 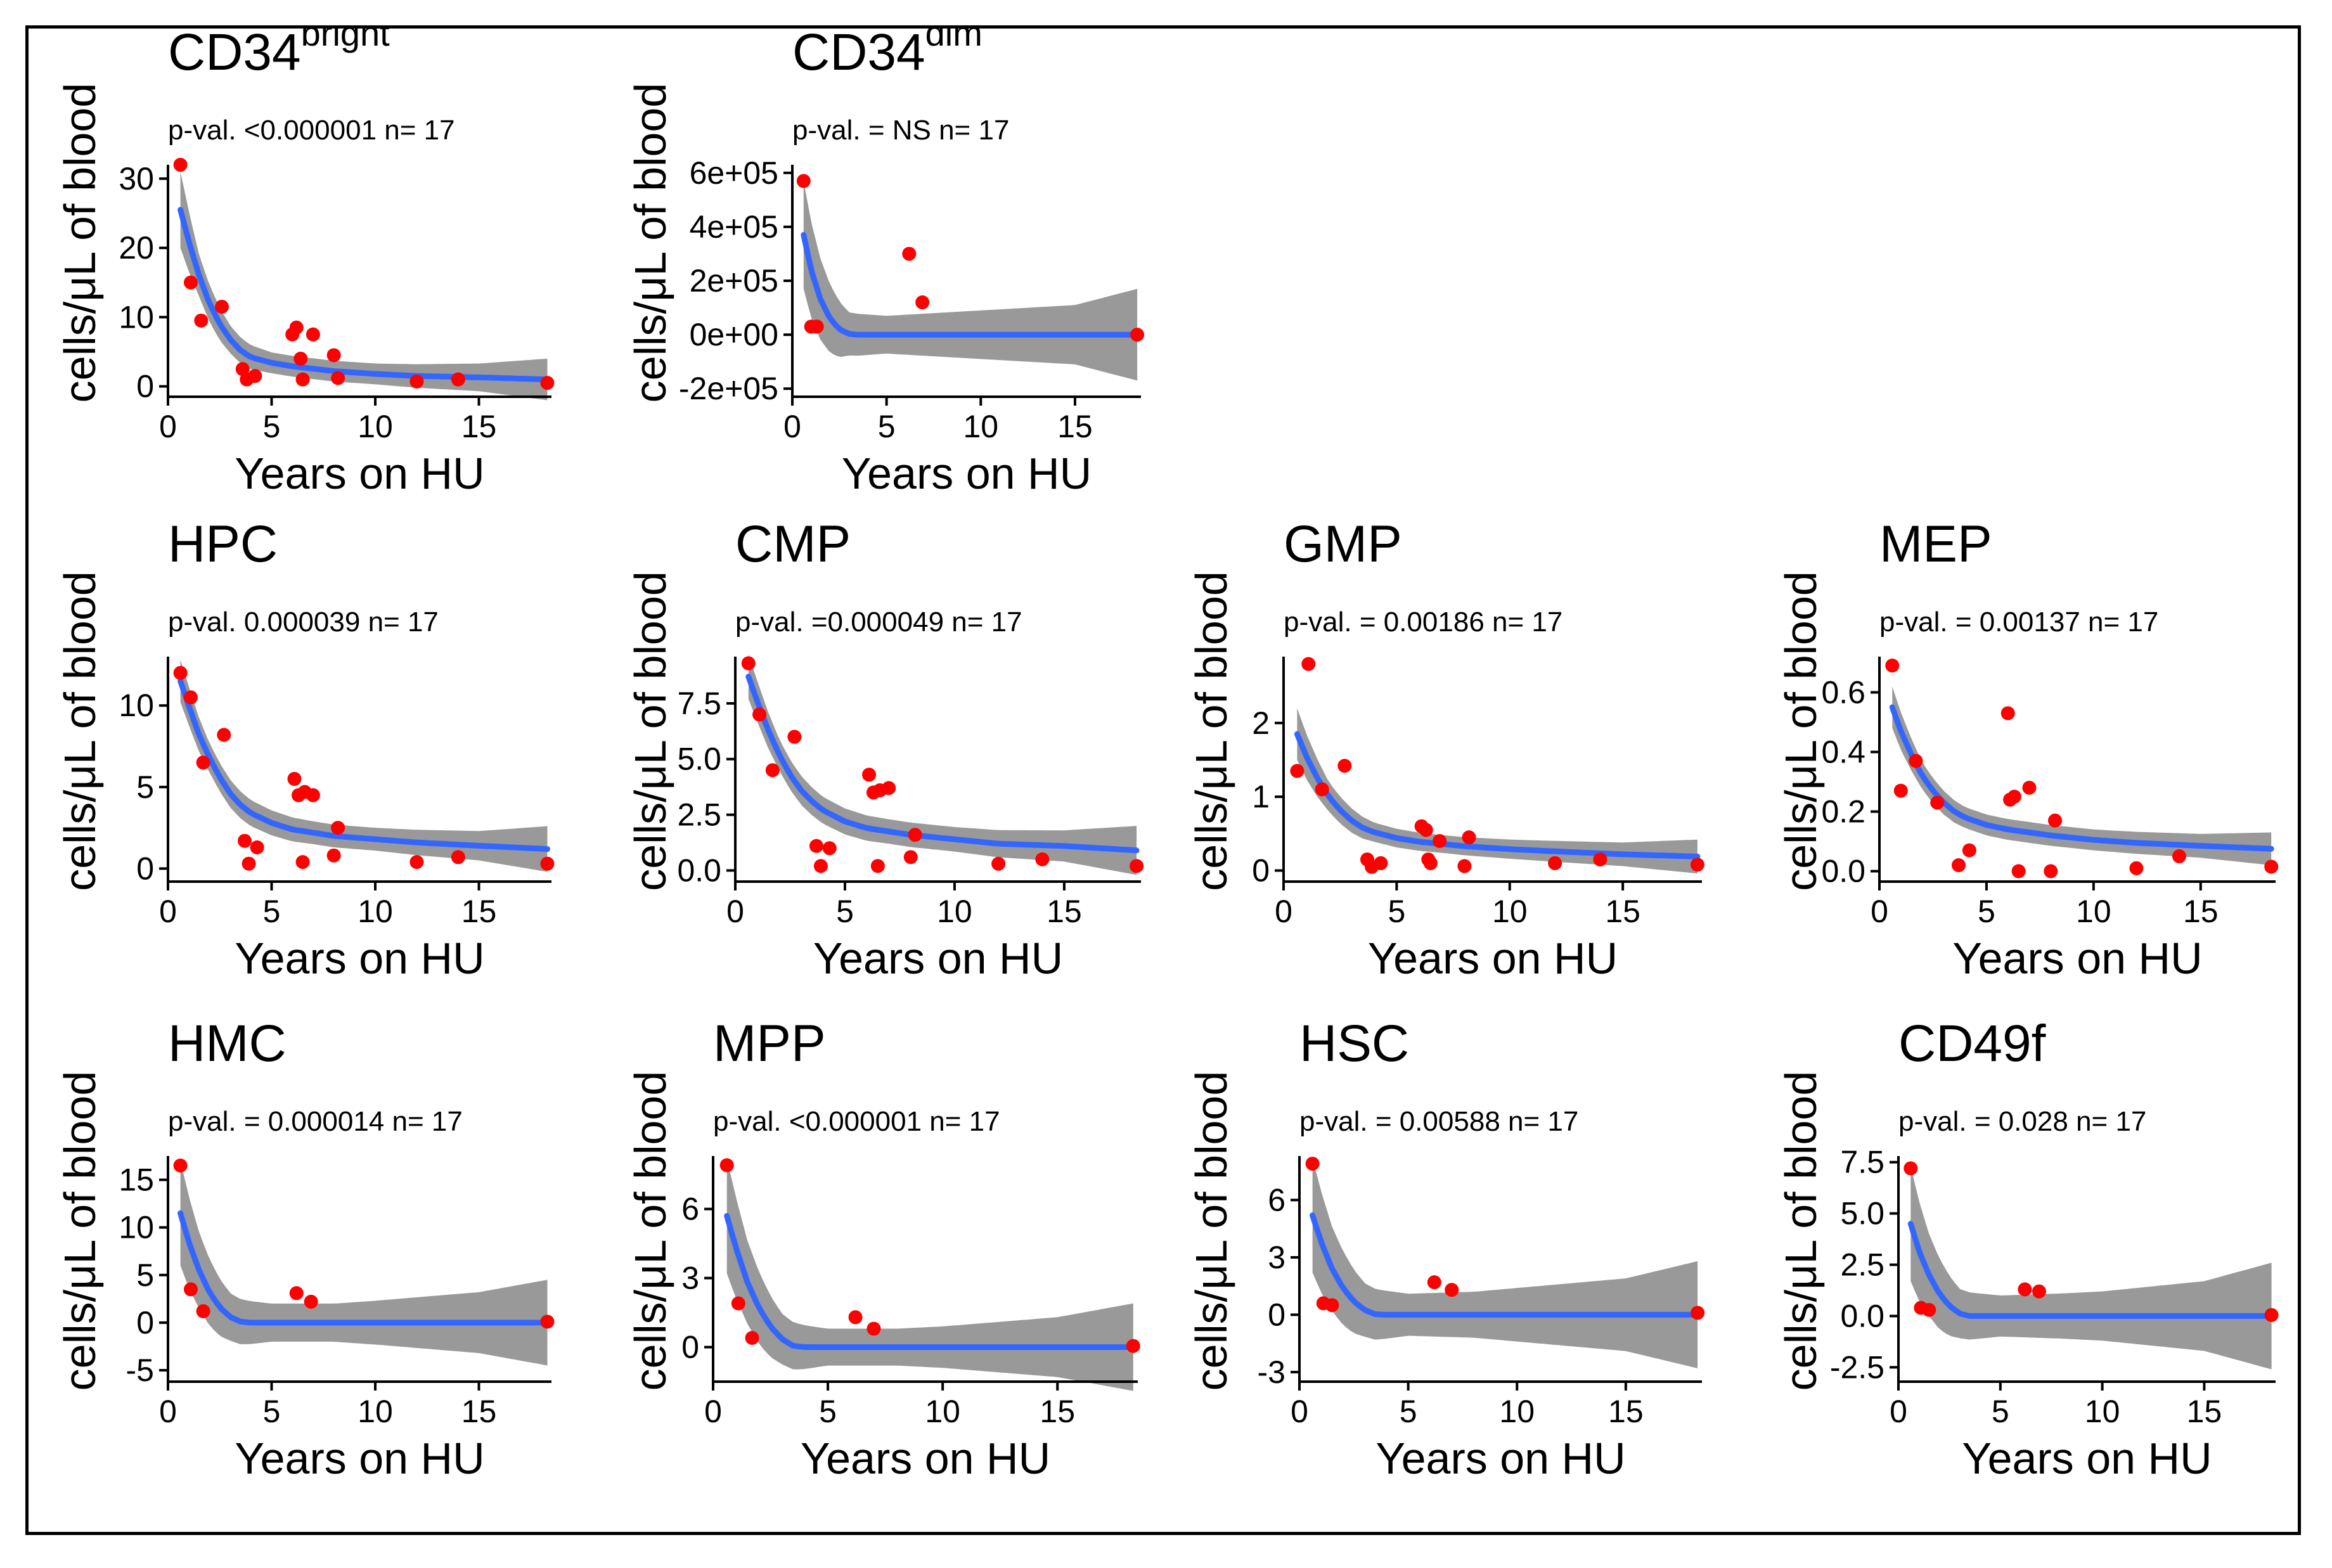 I want to click on panel-title: HPC, so click(x=223, y=544).